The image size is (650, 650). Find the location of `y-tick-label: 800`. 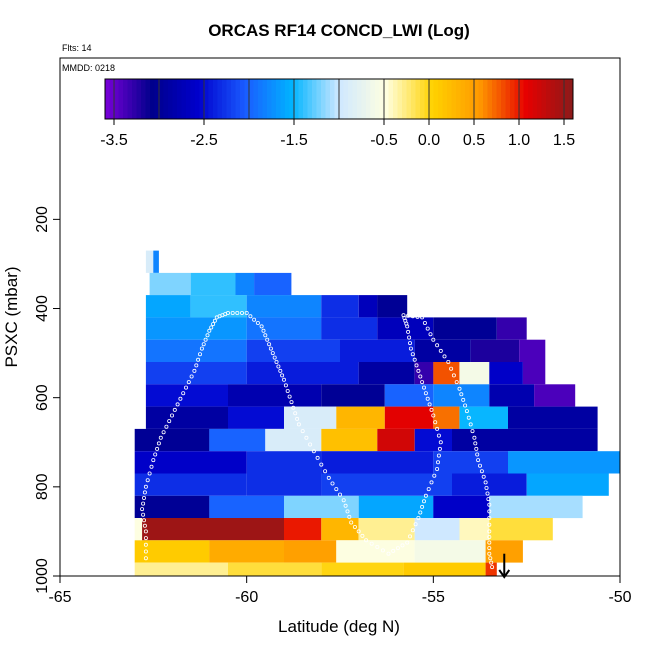

y-tick-label: 800 is located at coordinates (42, 486).